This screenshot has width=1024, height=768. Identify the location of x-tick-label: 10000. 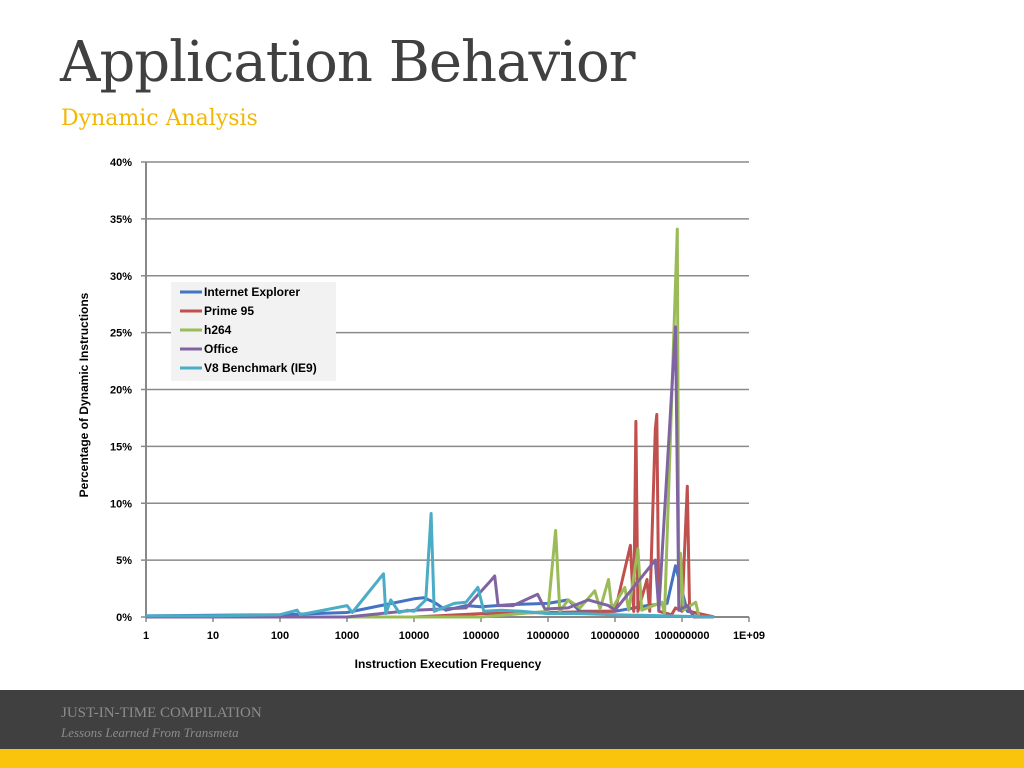
(414, 636).